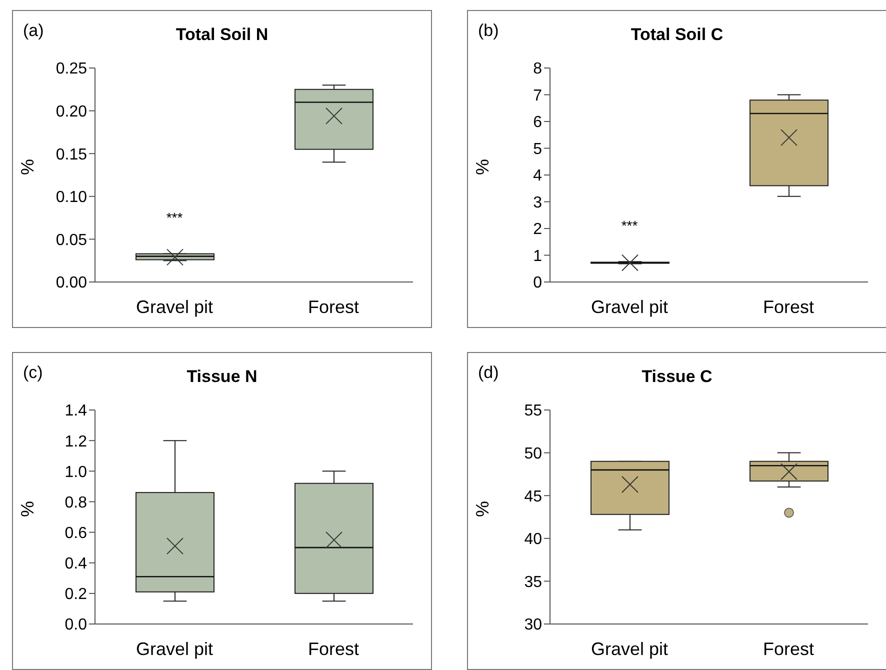 The image size is (886, 670). What do you see at coordinates (537, 123) in the screenshot?
I see `y-tick-label: 6` at bounding box center [537, 123].